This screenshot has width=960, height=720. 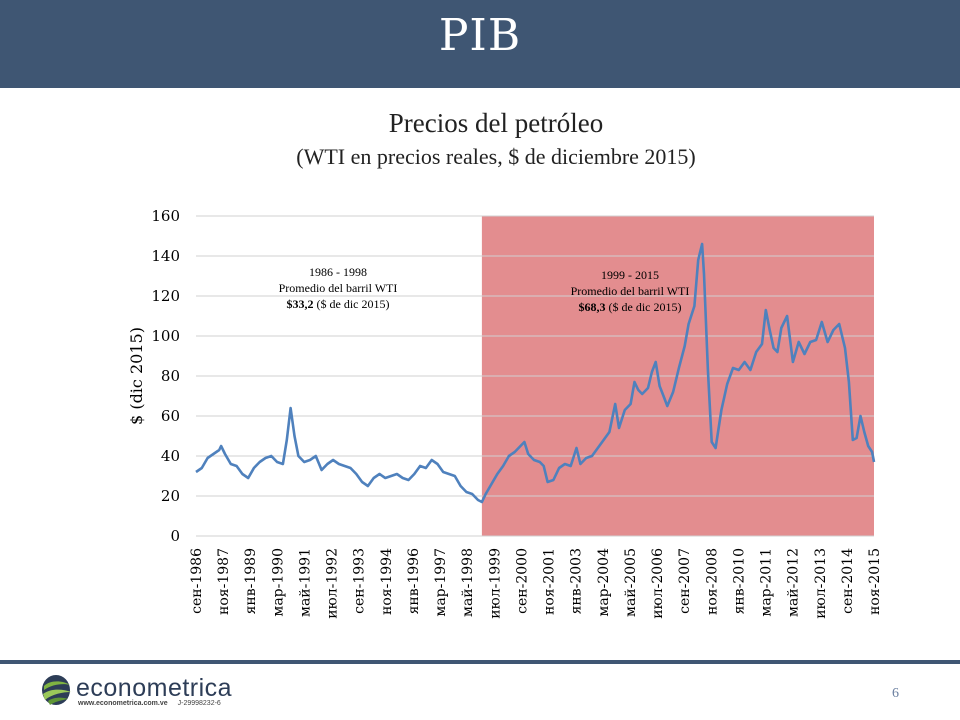 I want to click on x-tick-label: июл-1992, so click(x=333, y=583).